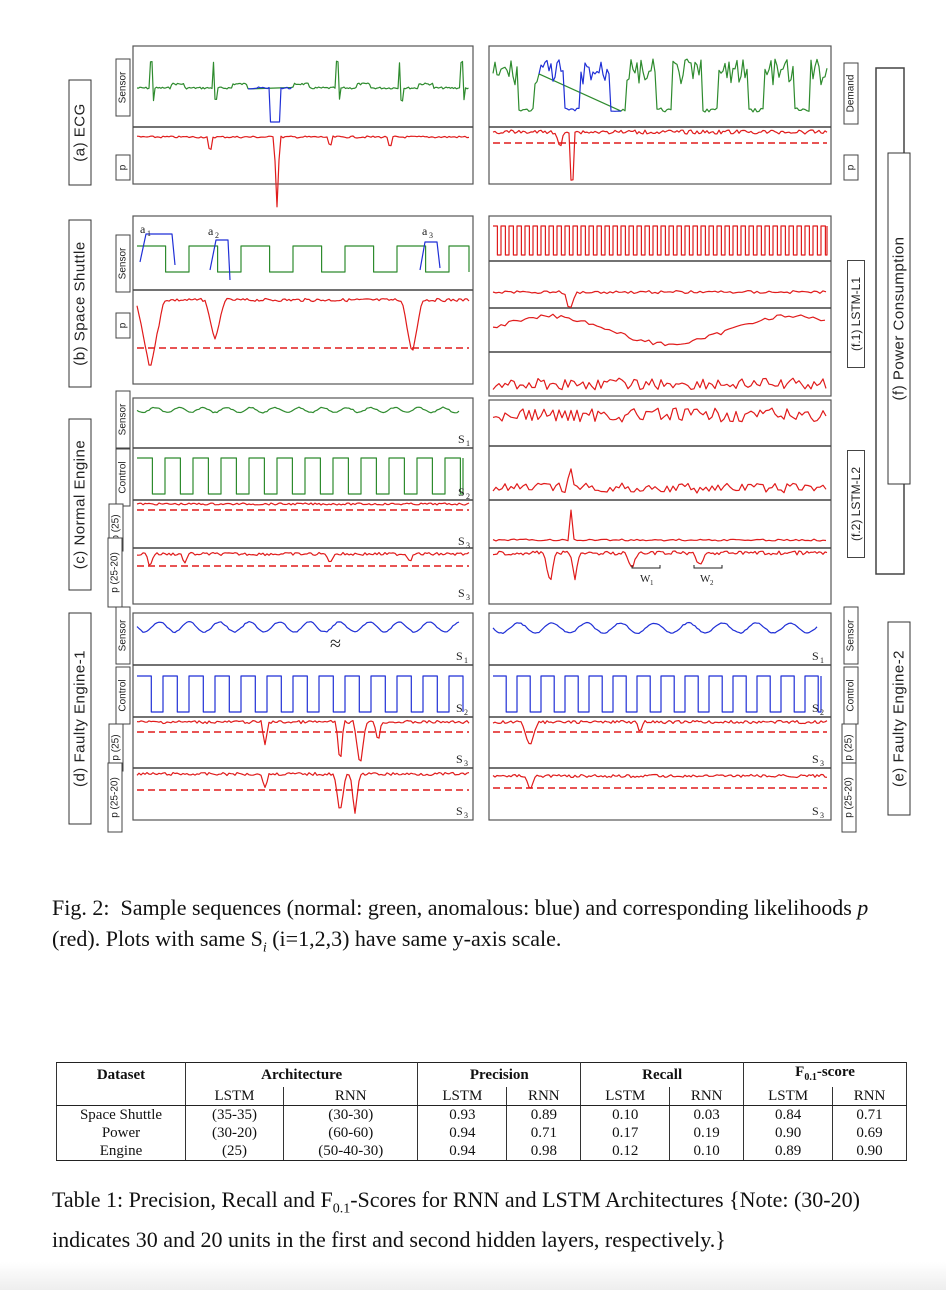 This screenshot has width=946, height=1290. What do you see at coordinates (351, 1114) in the screenshot?
I see `cell: (30-30)` at bounding box center [351, 1114].